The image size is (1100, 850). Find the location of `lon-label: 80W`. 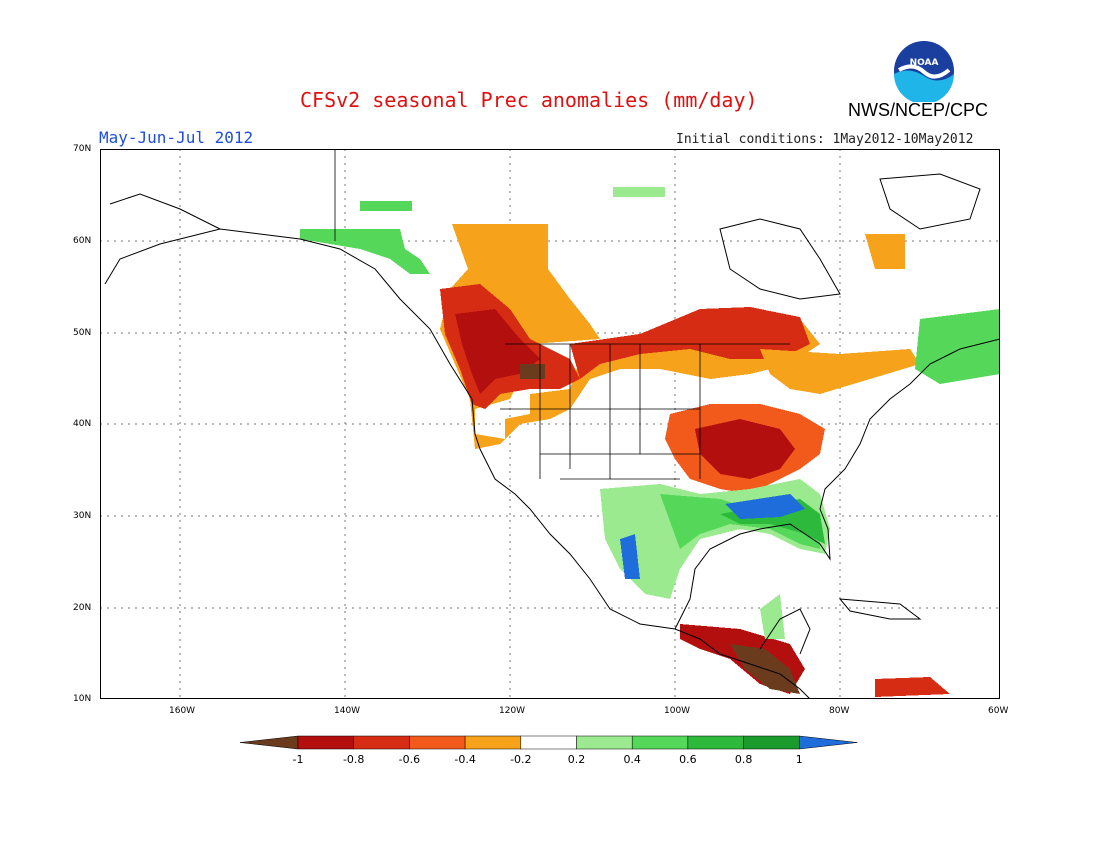

lon-label: 80W is located at coordinates (839, 711).